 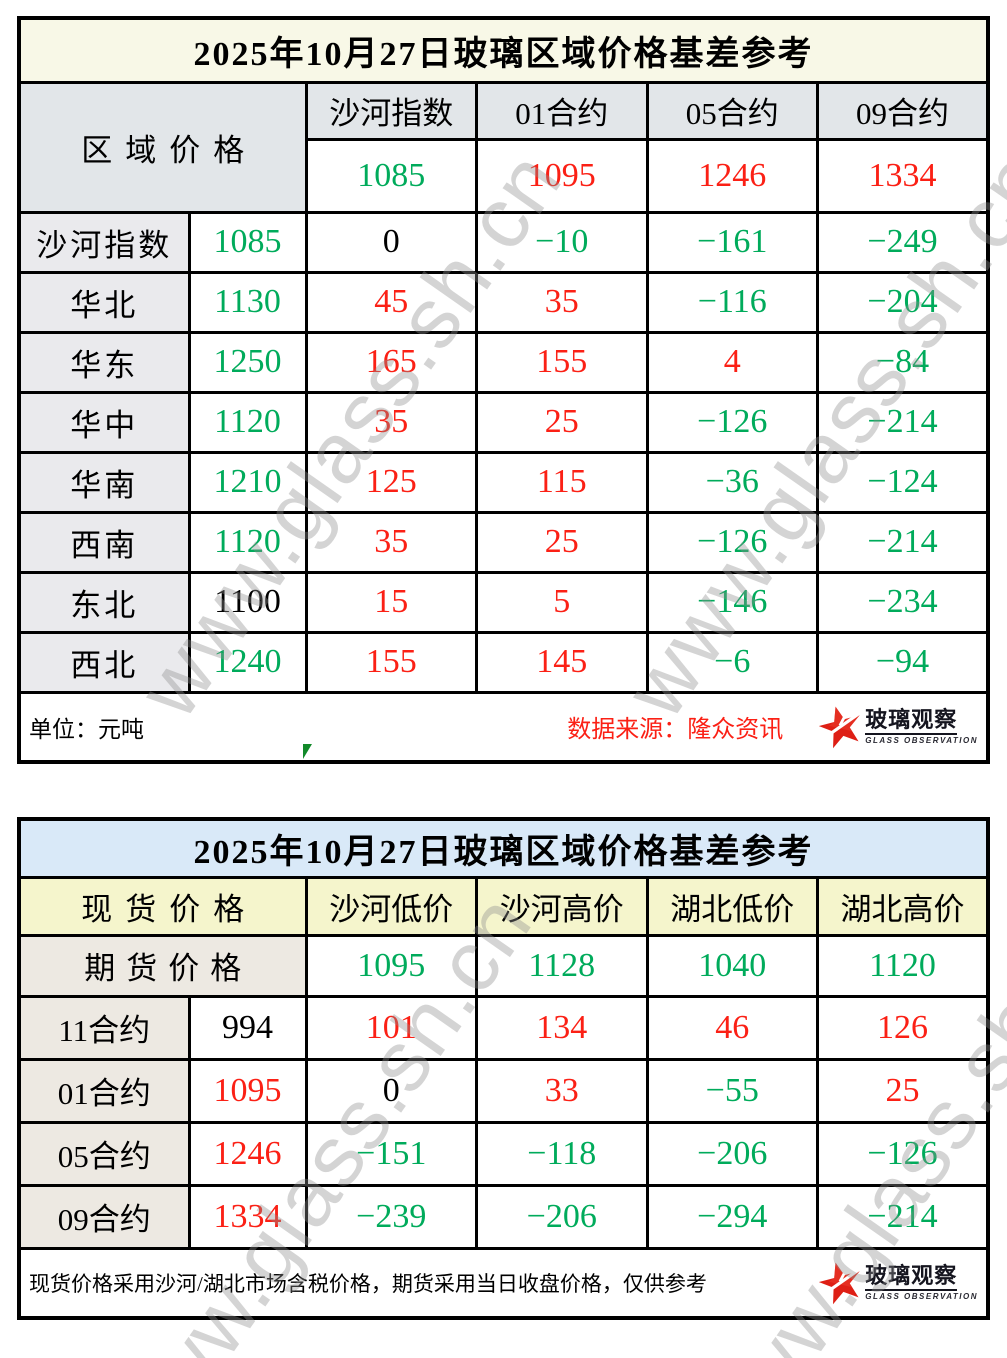 I want to click on col-header-shahe-high: 沙河高价, so click(x=562, y=906).